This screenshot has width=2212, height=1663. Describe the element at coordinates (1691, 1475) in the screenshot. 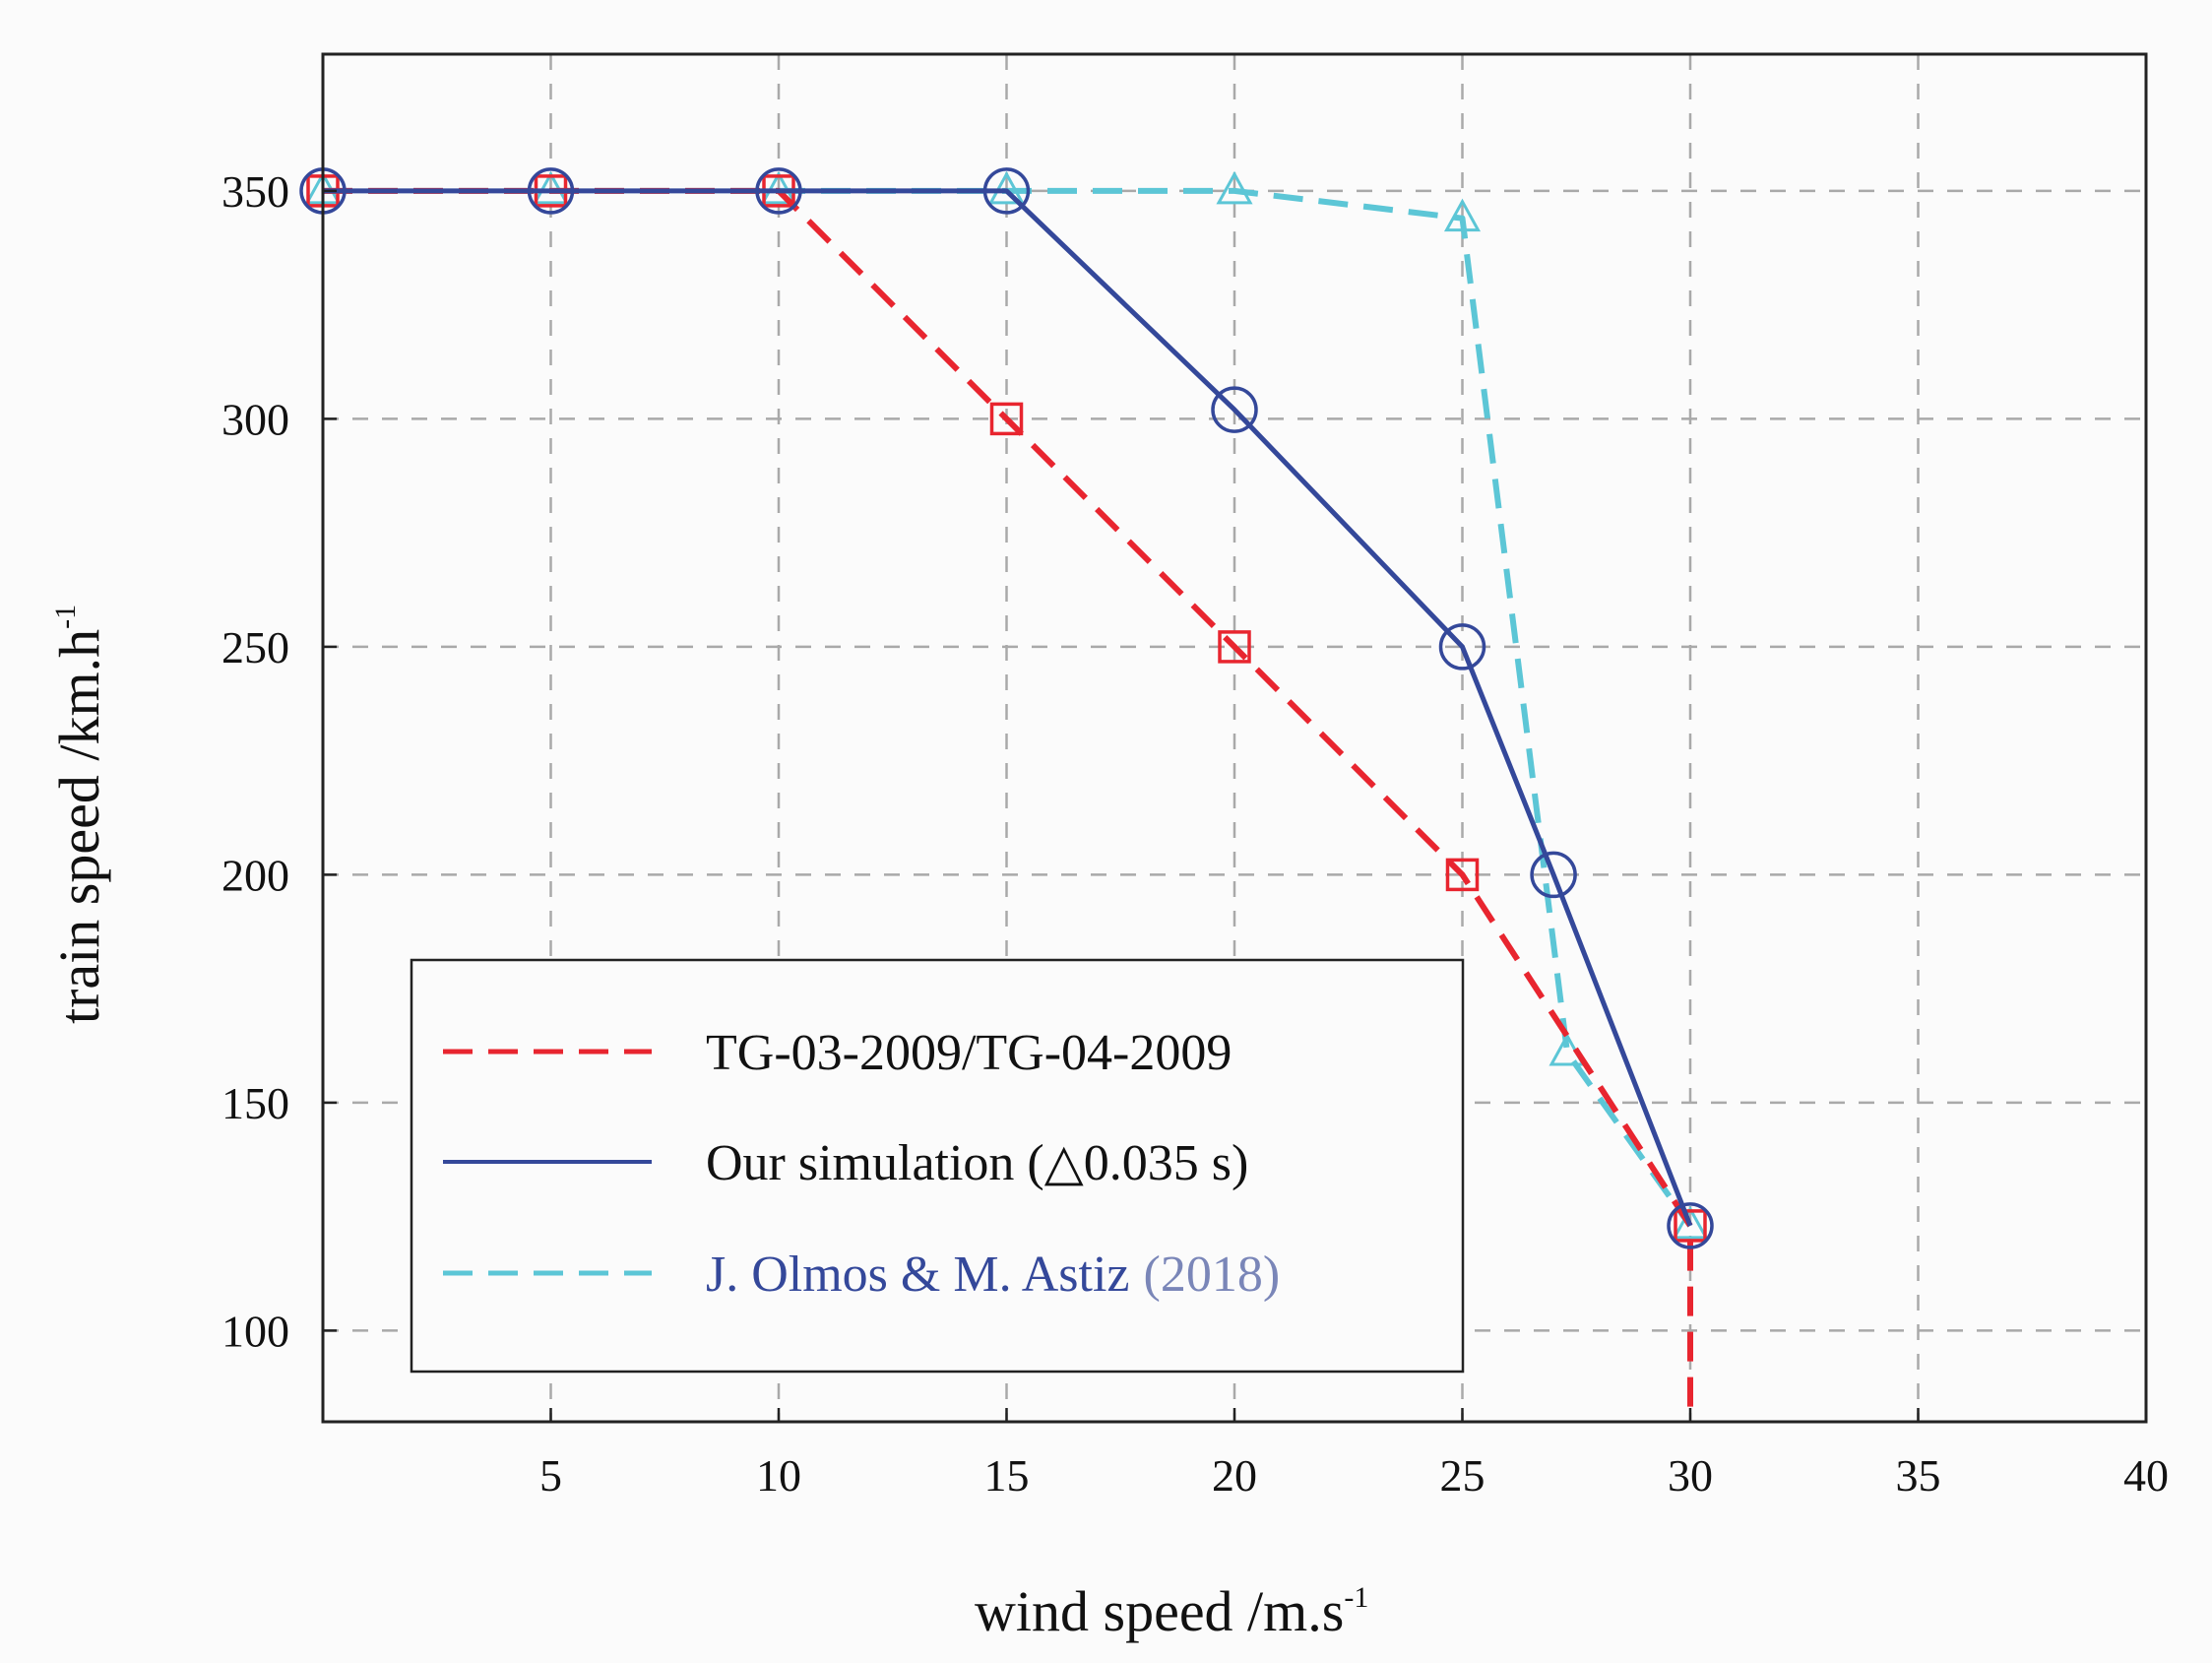

I see `x-tick-label-30: 30` at that location.